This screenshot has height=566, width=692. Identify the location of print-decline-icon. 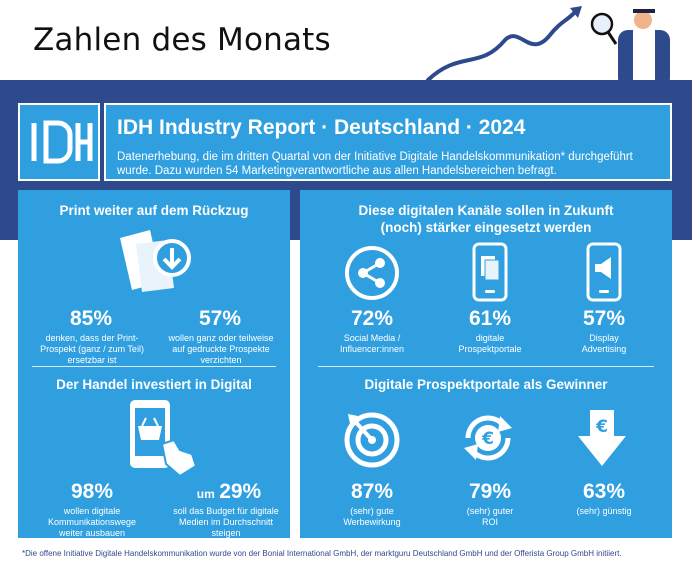
(155, 261).